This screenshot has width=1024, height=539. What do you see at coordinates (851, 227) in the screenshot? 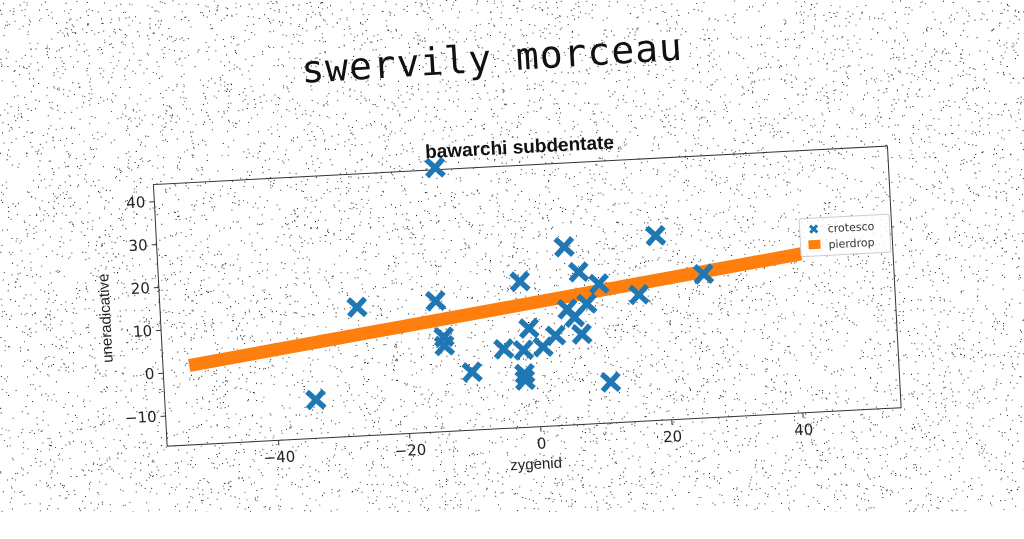
I see `legend-label-crotesco: crotesco` at bounding box center [851, 227].